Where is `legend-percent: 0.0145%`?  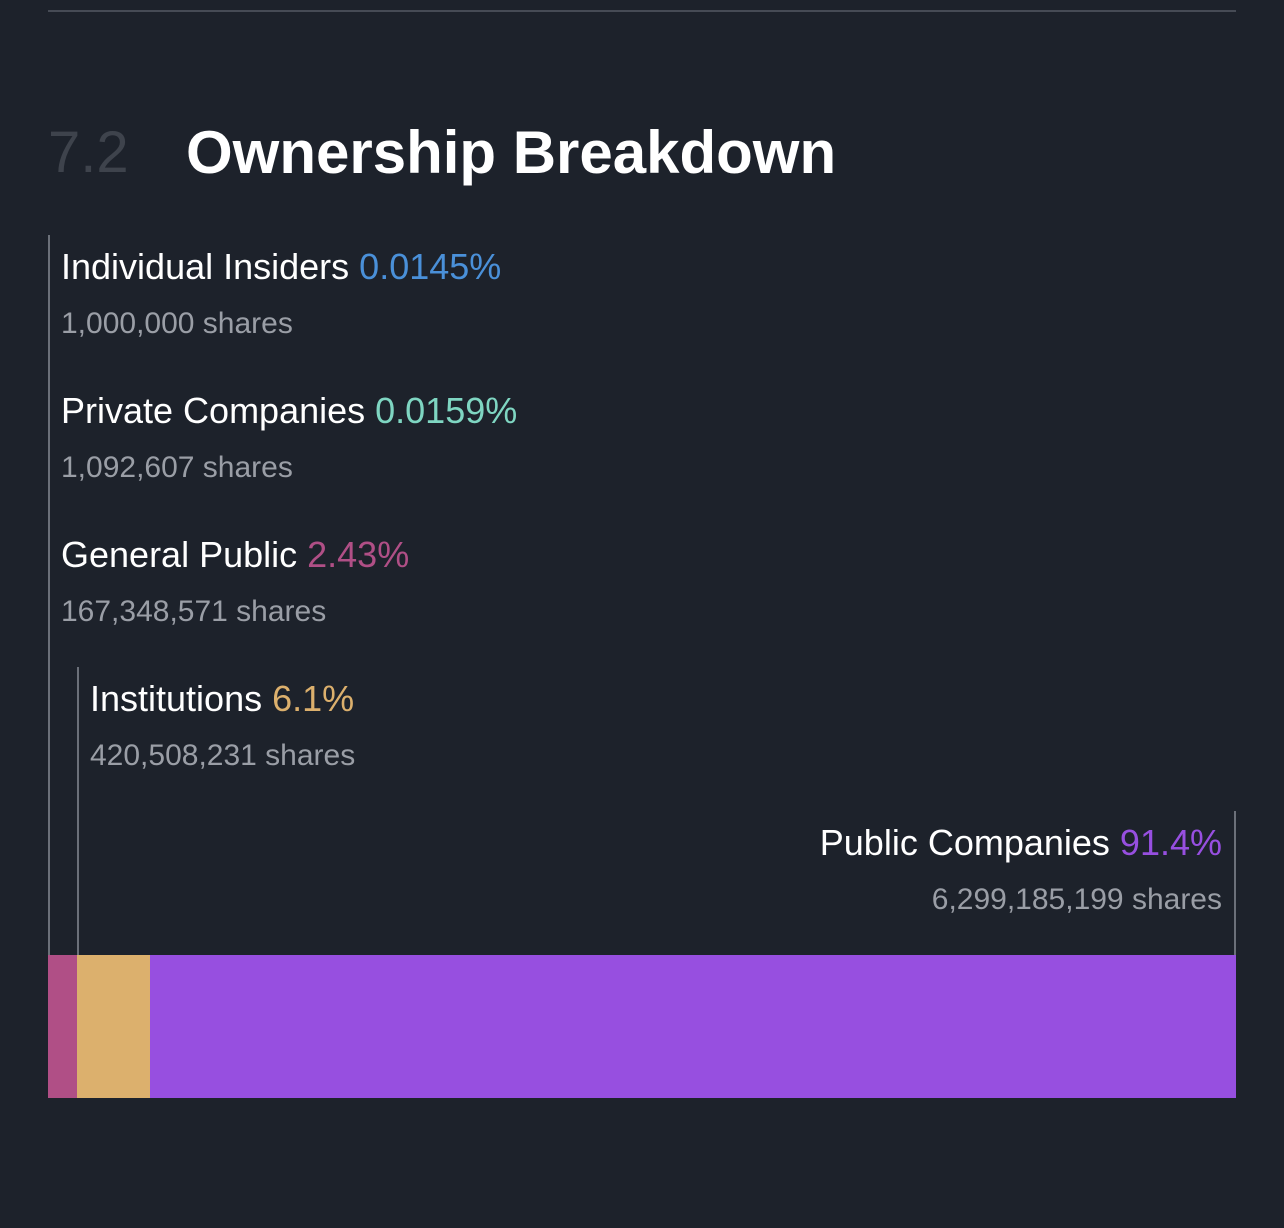 legend-percent: 0.0145% is located at coordinates (430, 266).